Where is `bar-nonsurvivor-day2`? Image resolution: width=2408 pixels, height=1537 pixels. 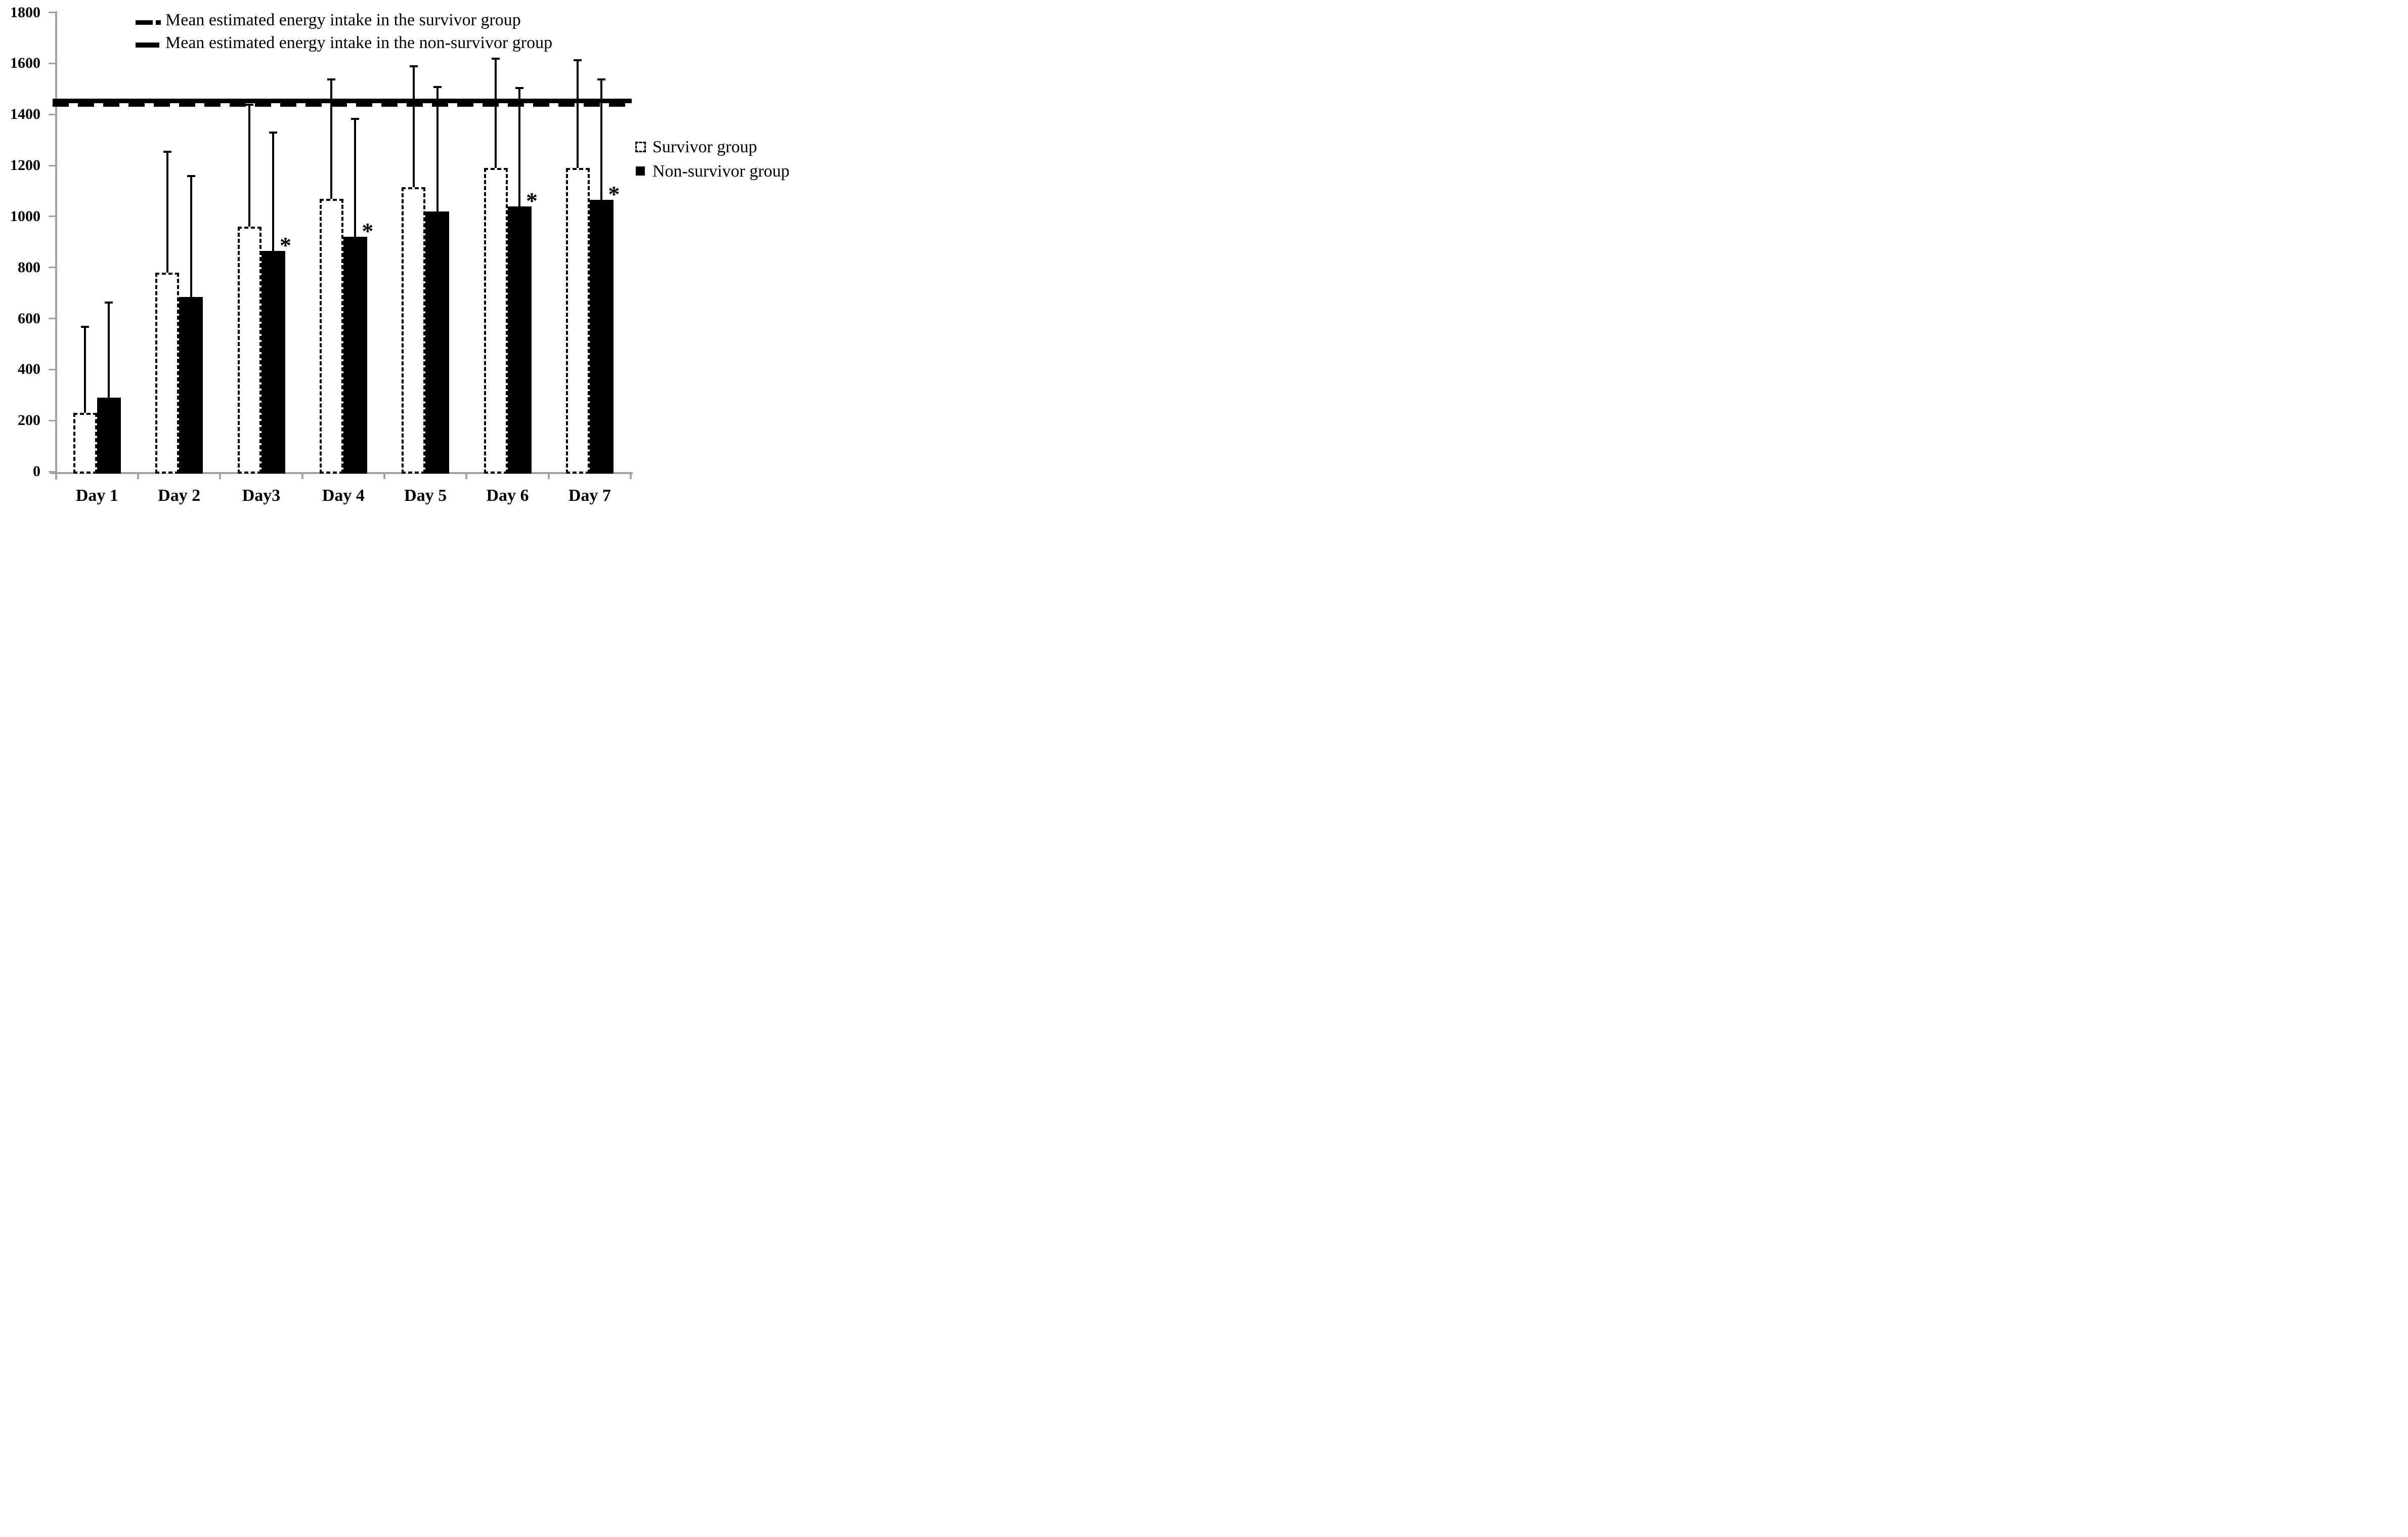
bar-nonsurvivor-day2 is located at coordinates (191, 385).